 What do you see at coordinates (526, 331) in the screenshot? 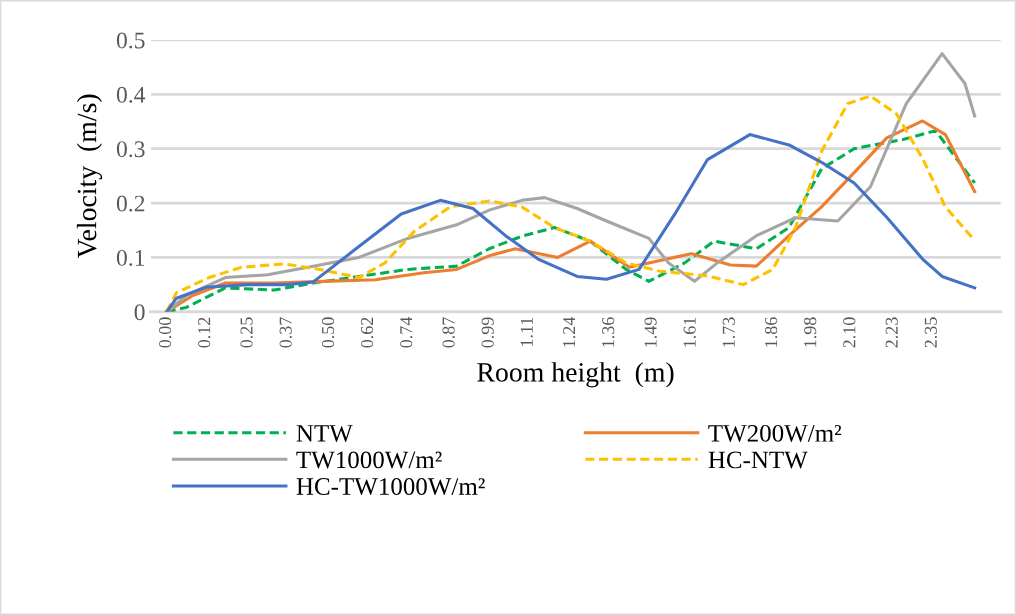
I see `x-tick-label: 1.11` at bounding box center [526, 331].